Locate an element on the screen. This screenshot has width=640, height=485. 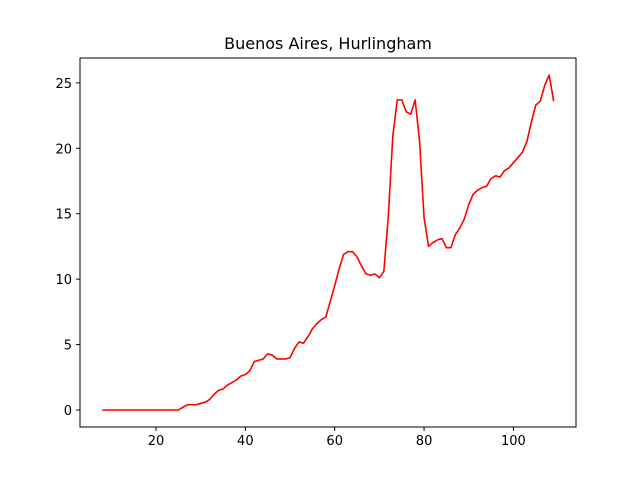
y-tick-label: 10 is located at coordinates (63, 280).